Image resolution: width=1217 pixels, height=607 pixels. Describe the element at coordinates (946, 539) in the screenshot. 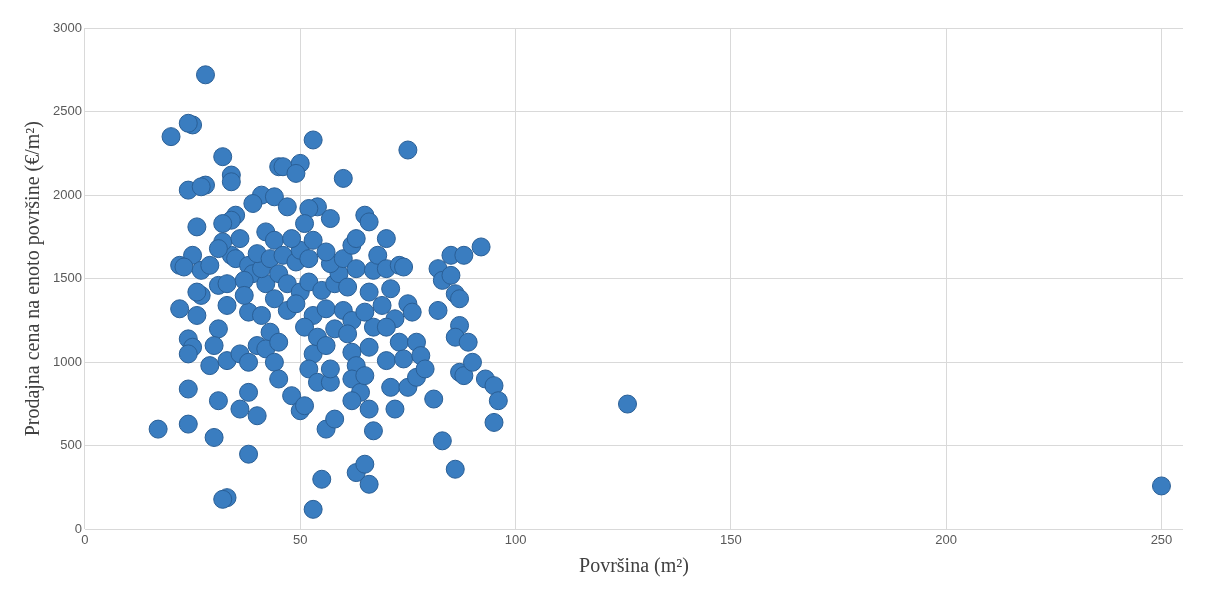

I see `x-tick-label: 200` at that location.